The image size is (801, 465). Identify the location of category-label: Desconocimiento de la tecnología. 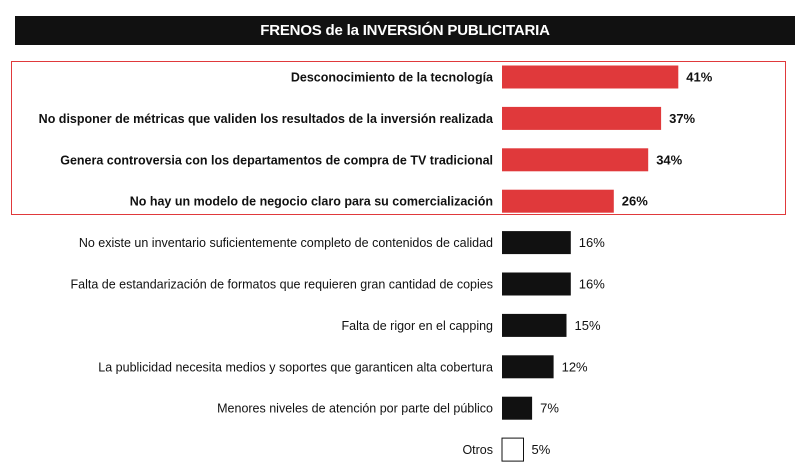
(392, 78).